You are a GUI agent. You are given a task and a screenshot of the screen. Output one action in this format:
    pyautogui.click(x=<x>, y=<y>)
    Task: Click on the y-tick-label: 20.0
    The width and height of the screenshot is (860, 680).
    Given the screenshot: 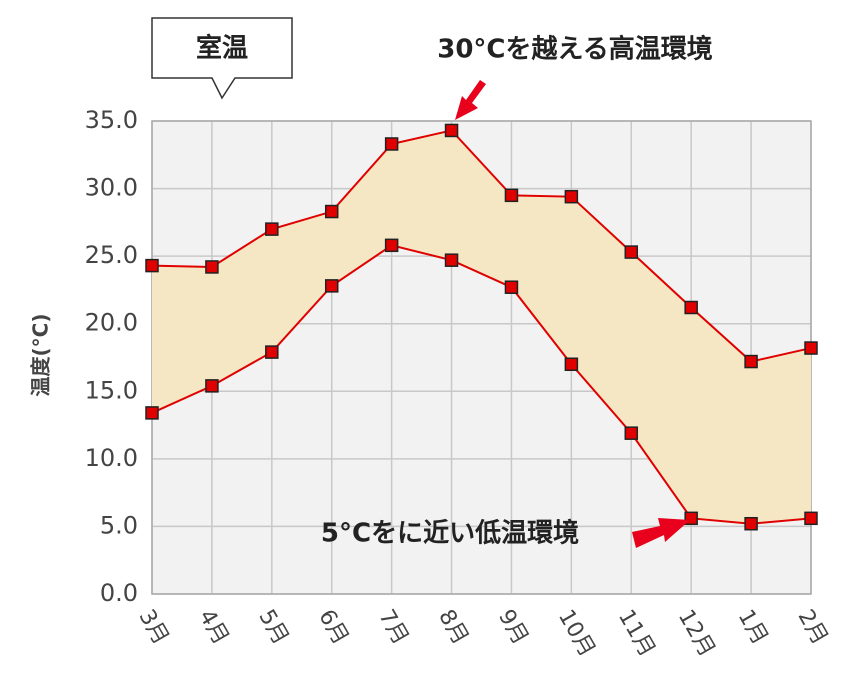 What is the action you would take?
    pyautogui.click(x=111, y=323)
    